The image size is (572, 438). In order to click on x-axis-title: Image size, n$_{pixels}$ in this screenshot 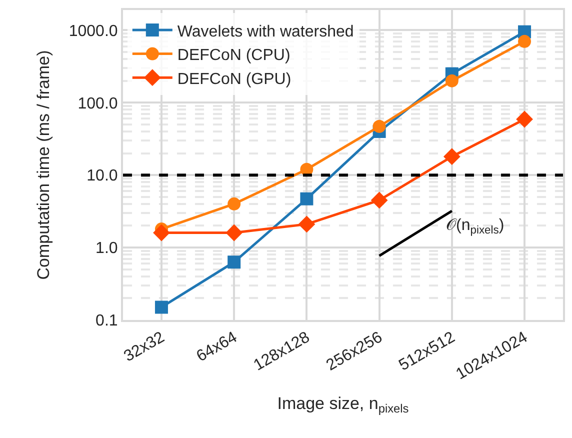, I will do `click(343, 405)`.